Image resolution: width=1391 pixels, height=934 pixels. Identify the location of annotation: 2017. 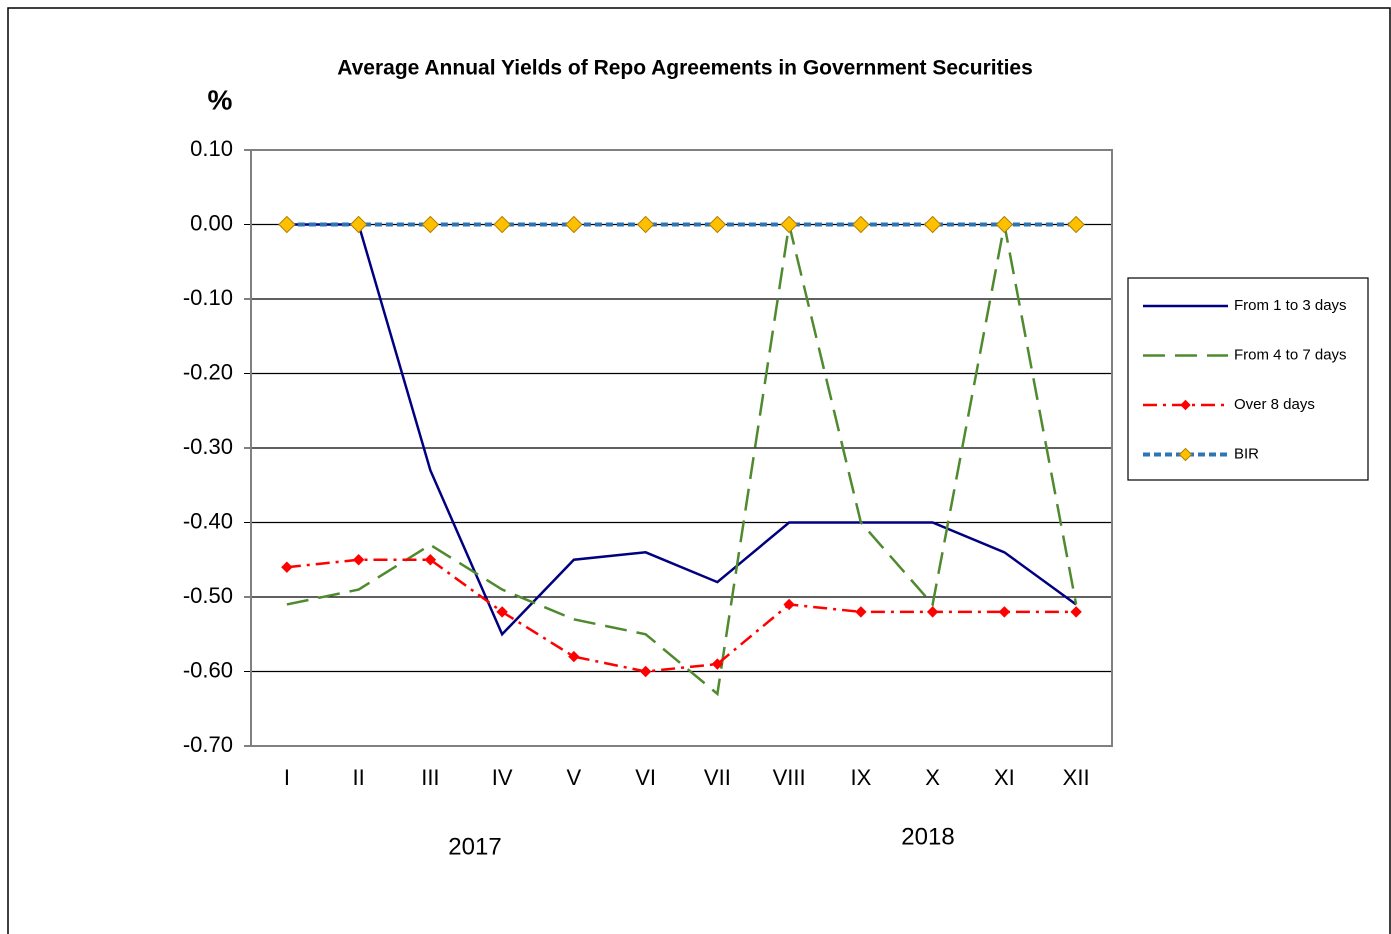
(474, 846).